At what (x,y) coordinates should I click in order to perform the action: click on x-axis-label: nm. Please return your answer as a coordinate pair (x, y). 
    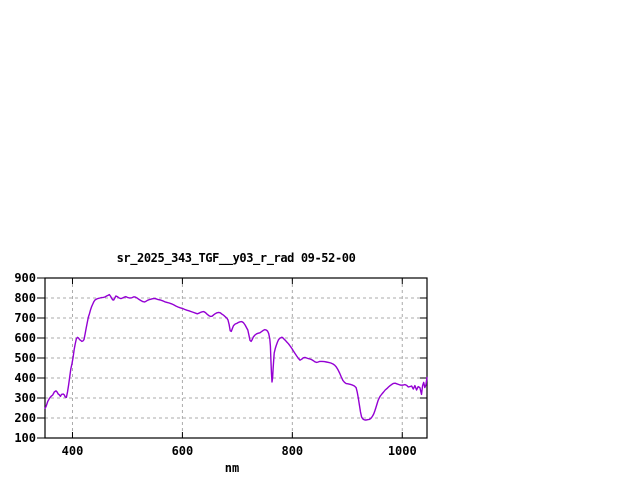
    Looking at the image, I should click on (232, 468).